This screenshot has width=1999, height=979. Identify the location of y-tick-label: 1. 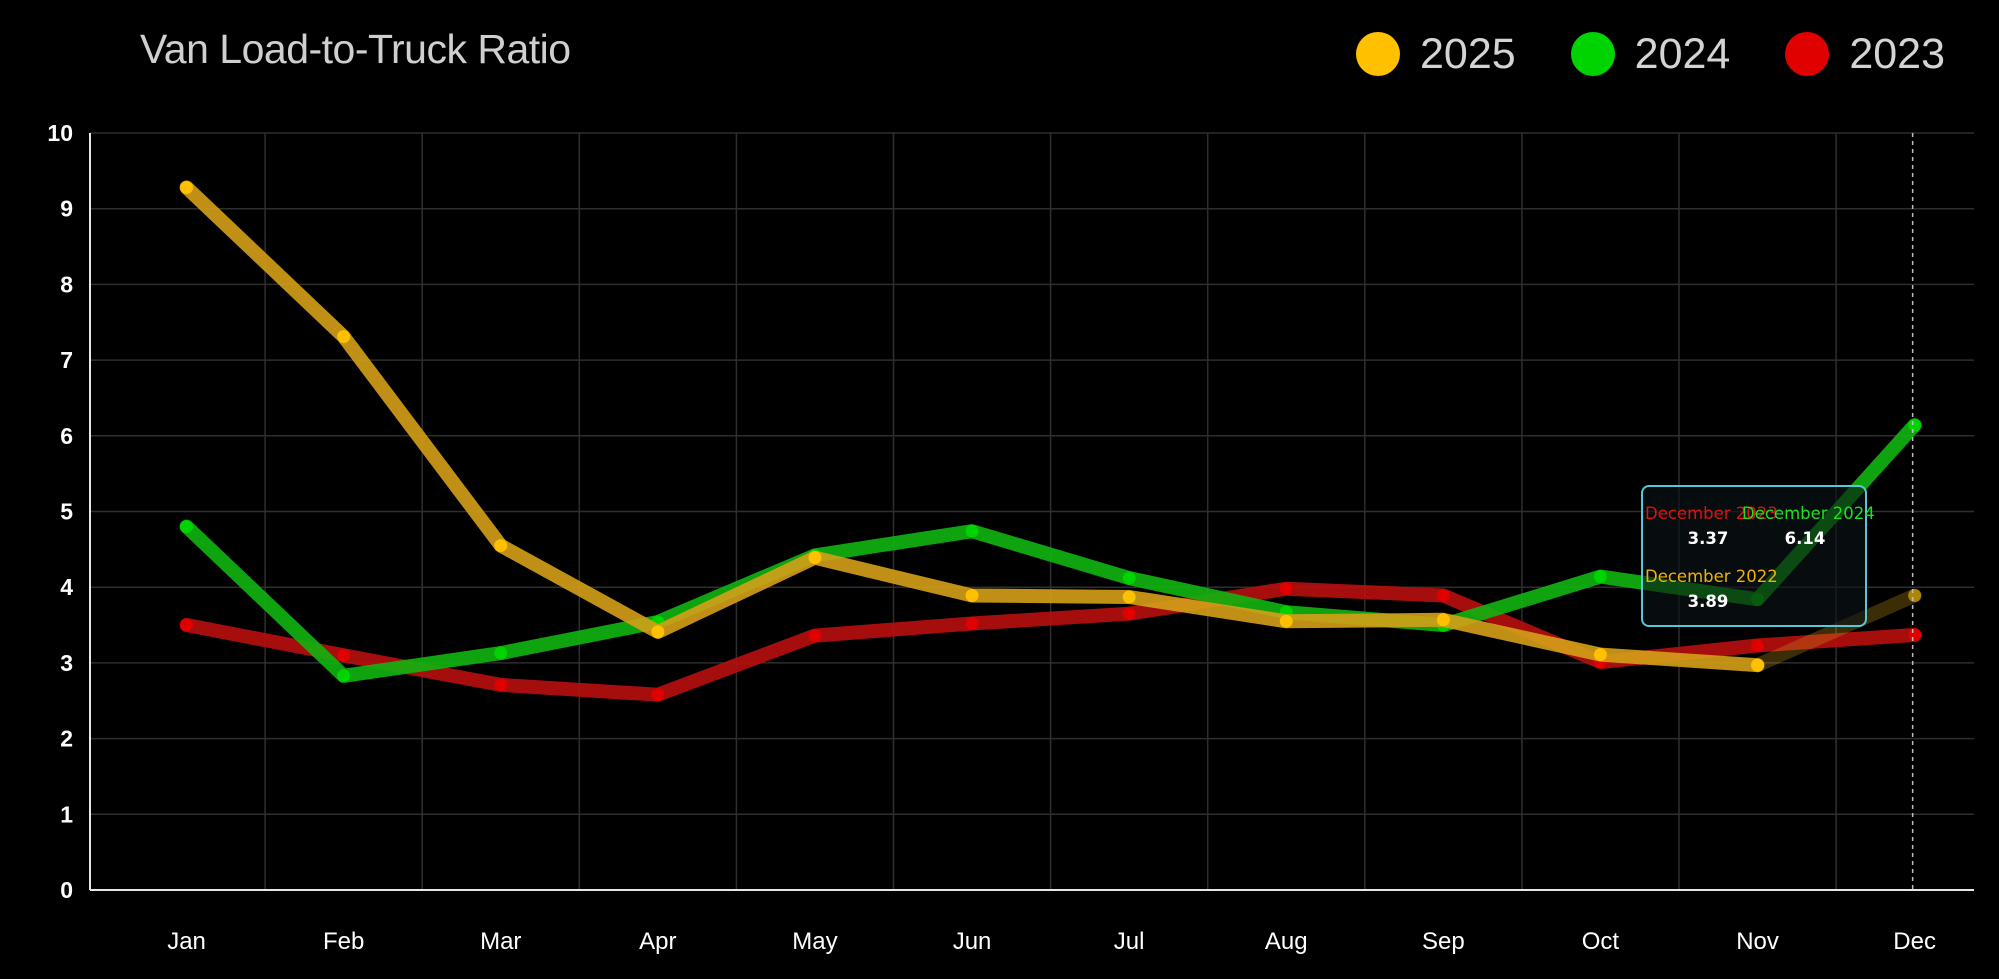
(66, 814).